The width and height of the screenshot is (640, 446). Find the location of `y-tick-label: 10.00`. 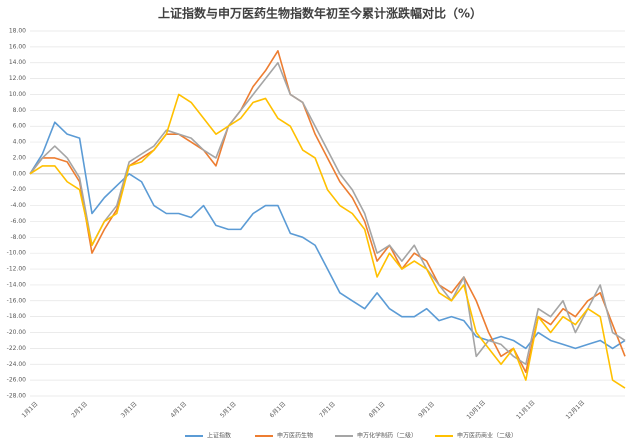

y-tick-label: 10.00 is located at coordinates (17, 94).